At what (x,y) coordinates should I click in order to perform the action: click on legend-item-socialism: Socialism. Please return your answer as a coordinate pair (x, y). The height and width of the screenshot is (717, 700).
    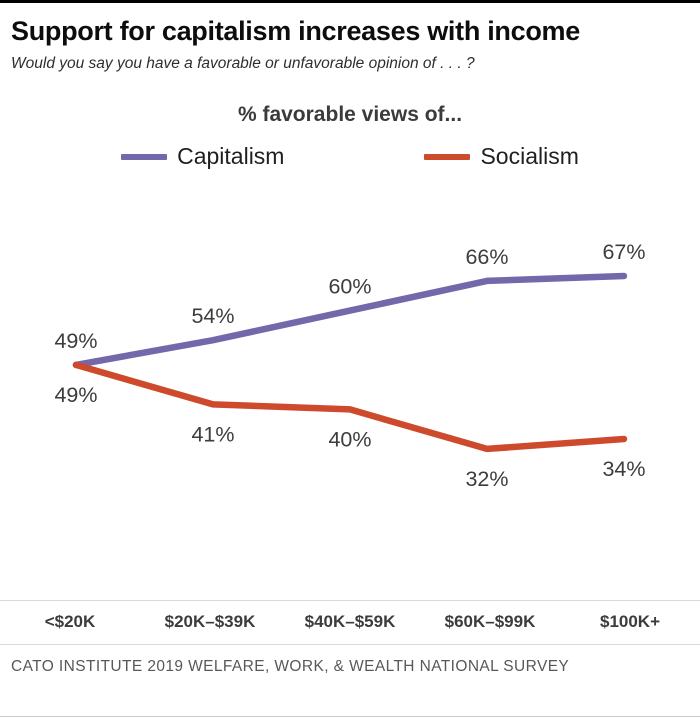
    Looking at the image, I should click on (501, 156).